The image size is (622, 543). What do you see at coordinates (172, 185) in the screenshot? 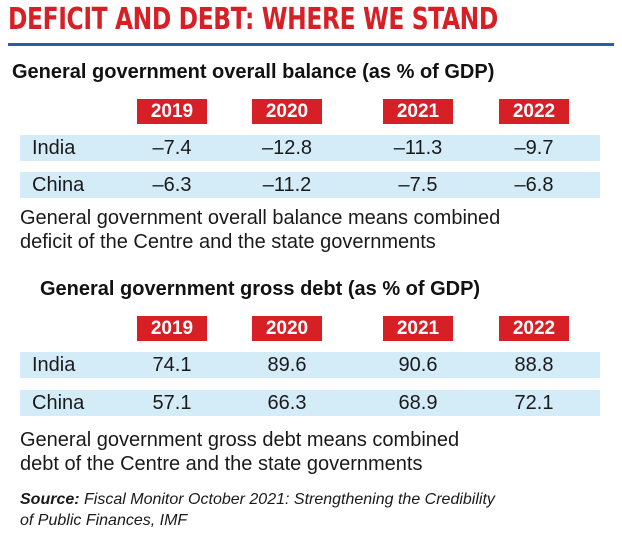
I see `balance-cell: –6.3` at bounding box center [172, 185].